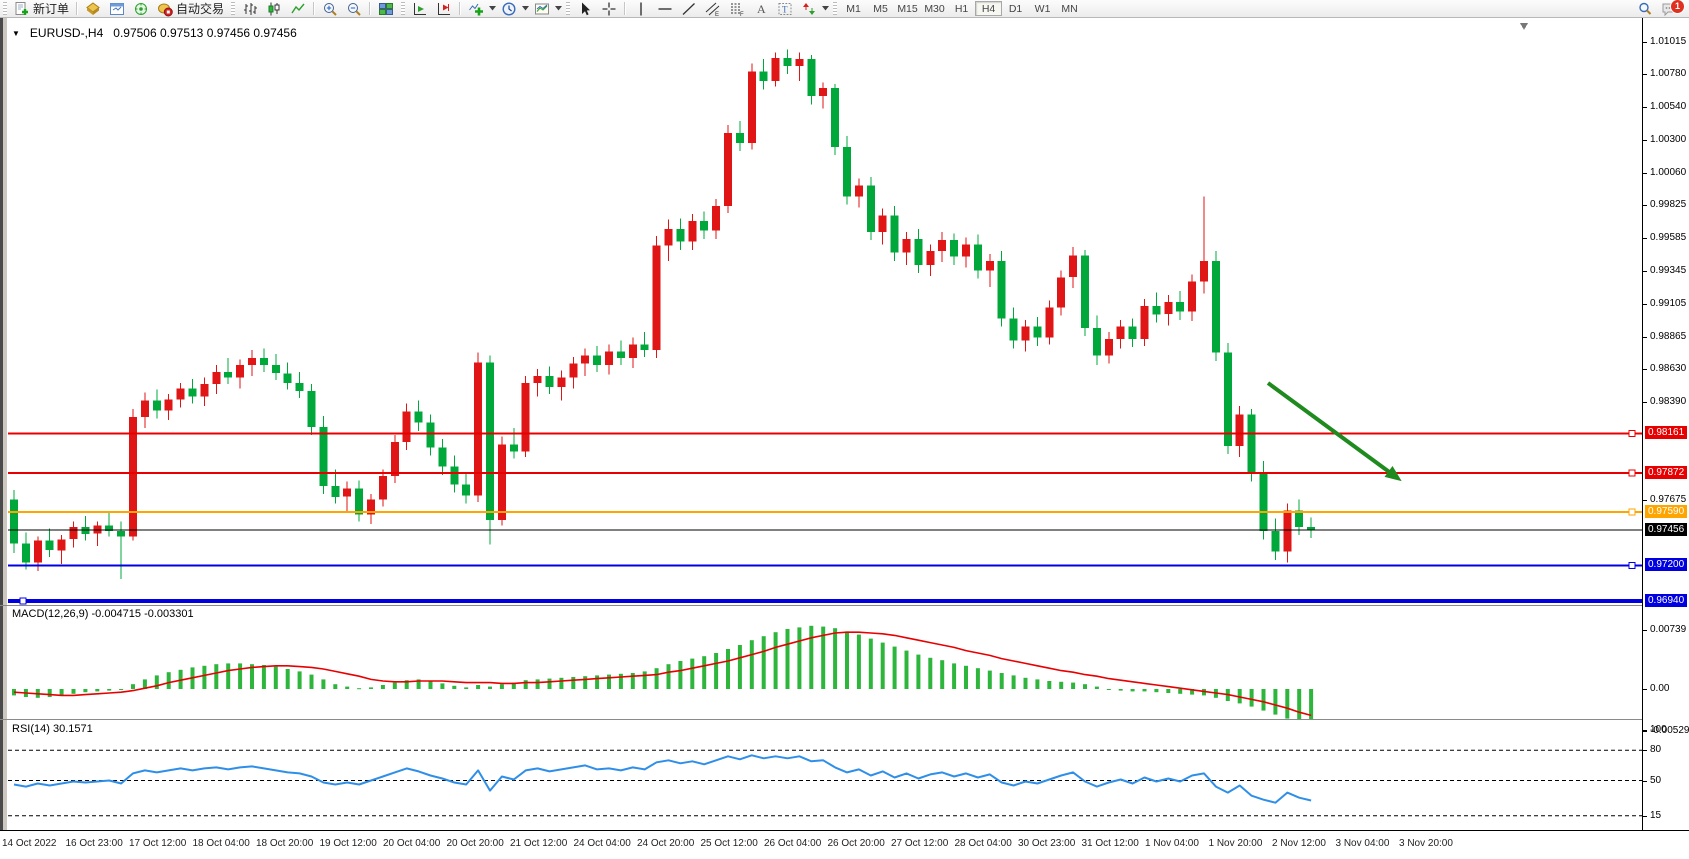  Describe the element at coordinates (742, 14) in the screenshot. I see `svg-text: F` at that location.